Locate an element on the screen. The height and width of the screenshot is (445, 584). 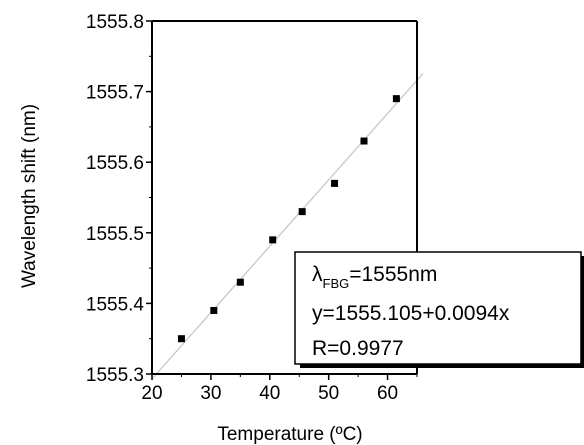
lambda-value: =1555nm is located at coordinates (393, 274).